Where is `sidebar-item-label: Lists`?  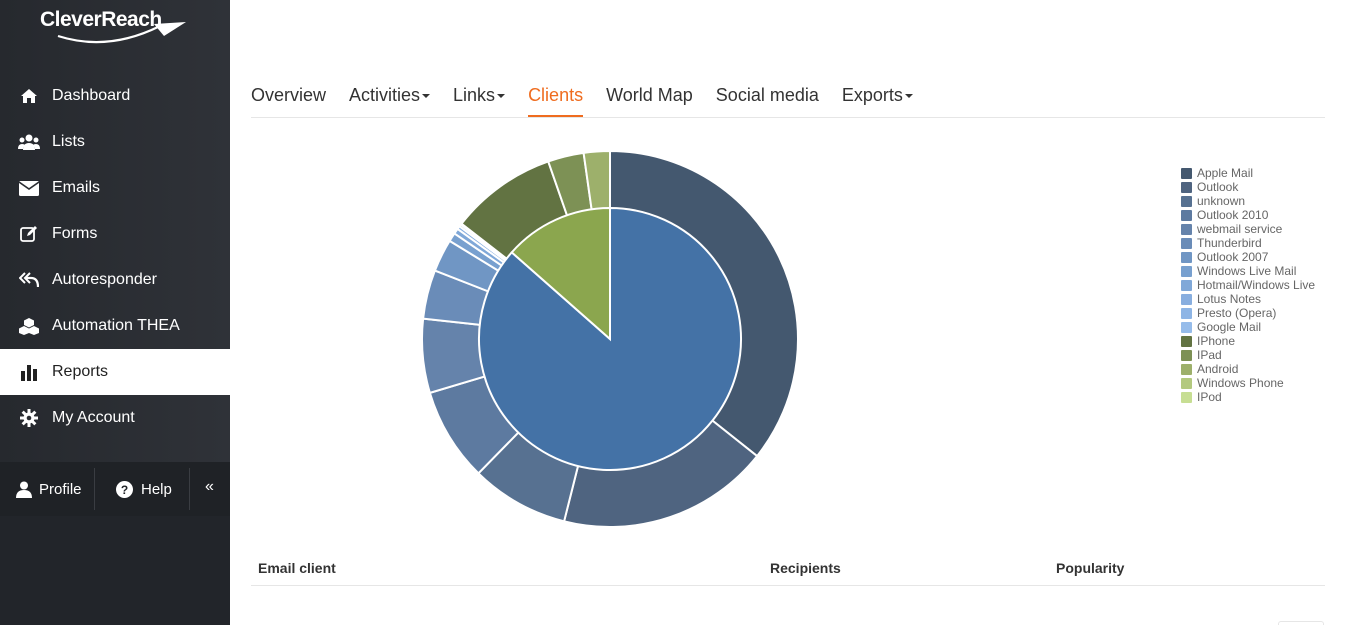 sidebar-item-label: Lists is located at coordinates (68, 141).